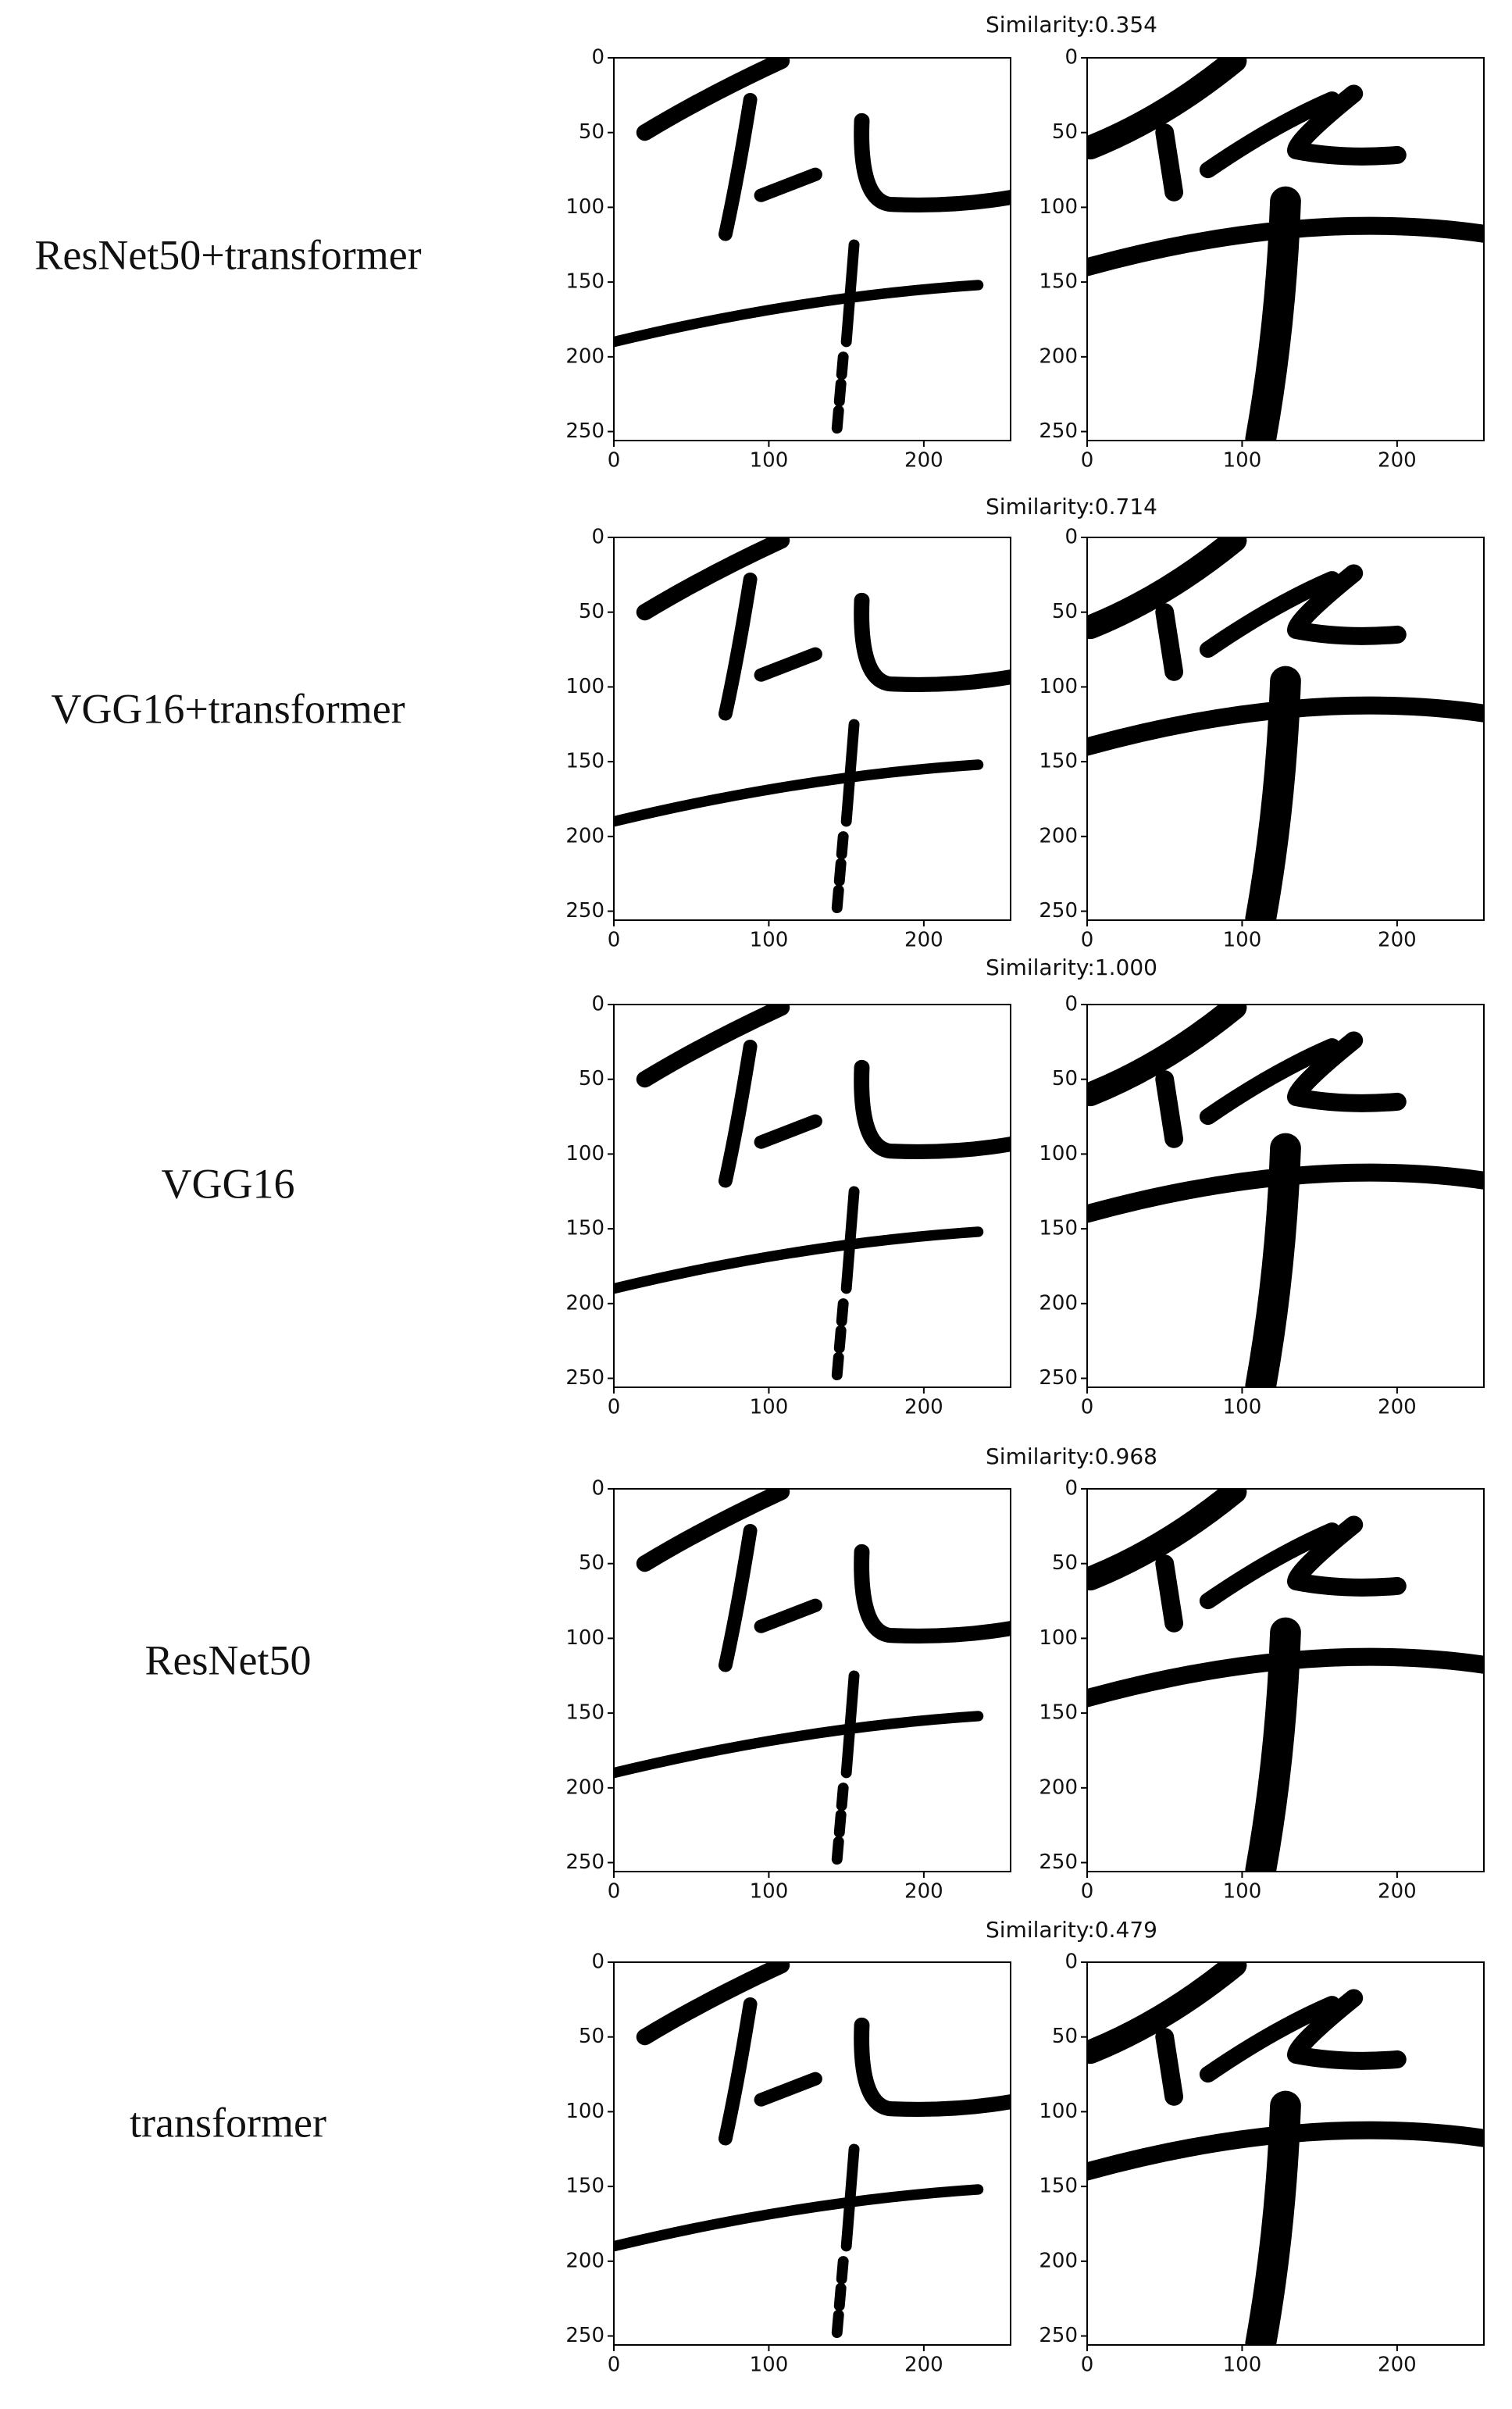  What do you see at coordinates (227, 254) in the screenshot?
I see `row-label: ResNet50+transformer` at bounding box center [227, 254].